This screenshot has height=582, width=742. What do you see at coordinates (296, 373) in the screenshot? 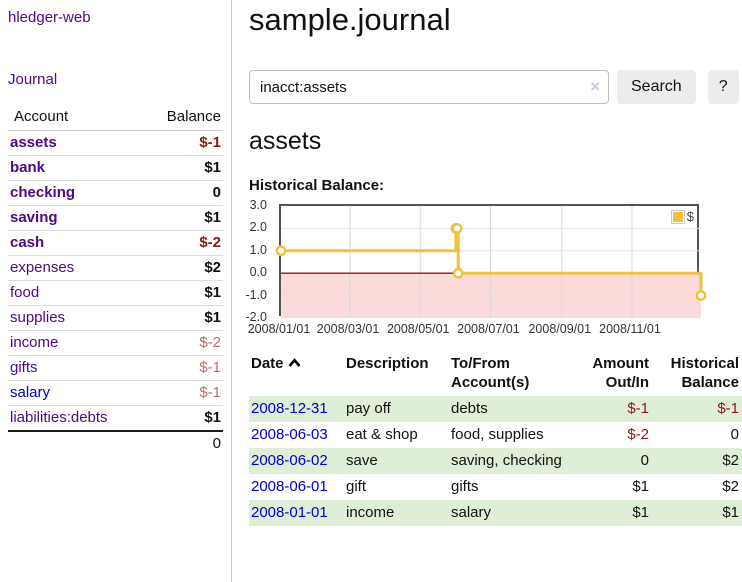
I see `txn-col-header-date: Date` at bounding box center [296, 373].